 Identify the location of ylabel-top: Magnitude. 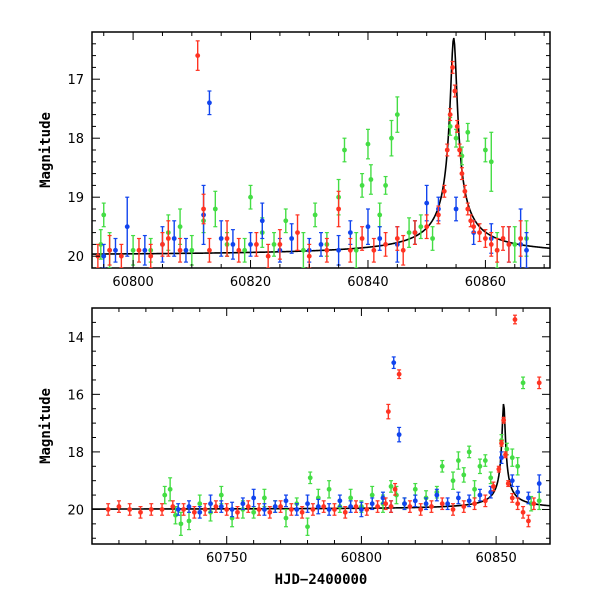
(46, 150).